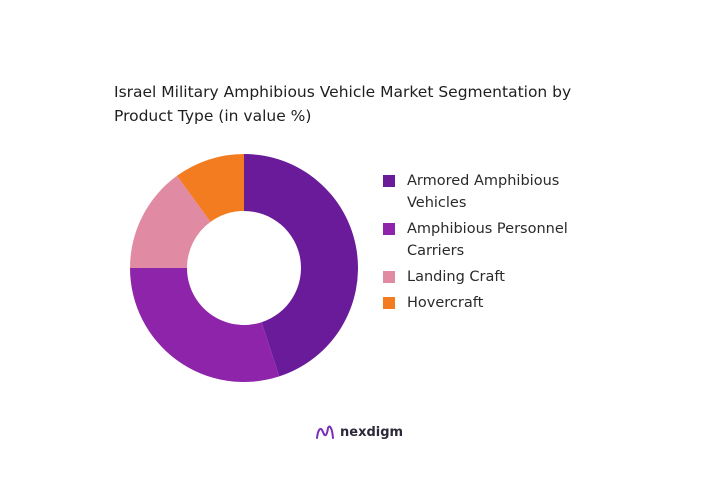 Image resolution: width=703 pixels, height=484 pixels. Describe the element at coordinates (372, 432) in the screenshot. I see `brand-name: nexdigm` at that location.